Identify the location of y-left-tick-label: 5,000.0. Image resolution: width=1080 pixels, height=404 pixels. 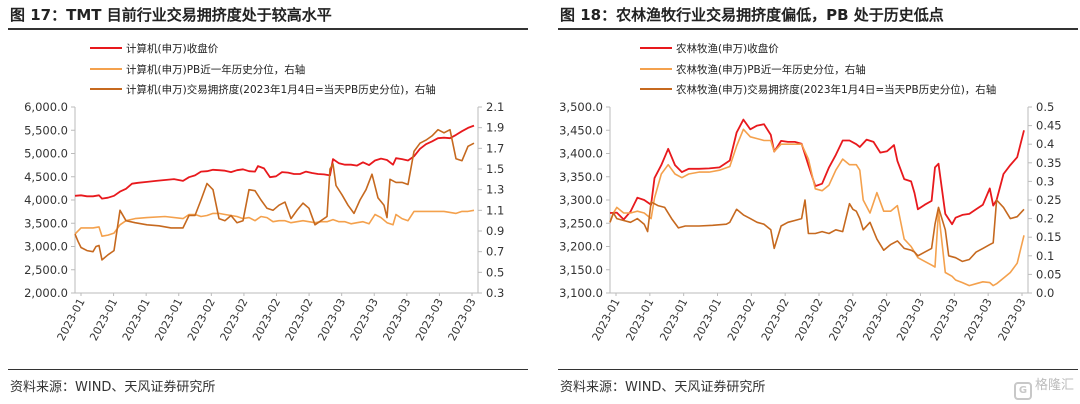
(46, 154).